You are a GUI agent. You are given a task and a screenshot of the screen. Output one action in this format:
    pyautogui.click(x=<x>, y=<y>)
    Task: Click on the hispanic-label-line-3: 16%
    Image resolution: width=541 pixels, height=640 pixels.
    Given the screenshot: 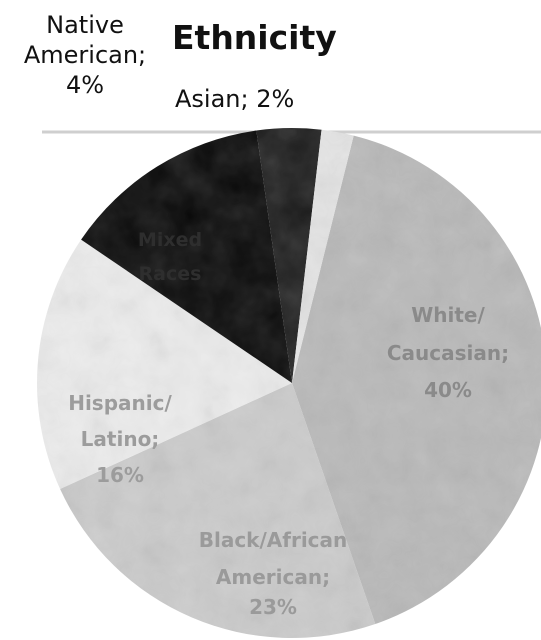 What is the action you would take?
    pyautogui.click(x=120, y=475)
    